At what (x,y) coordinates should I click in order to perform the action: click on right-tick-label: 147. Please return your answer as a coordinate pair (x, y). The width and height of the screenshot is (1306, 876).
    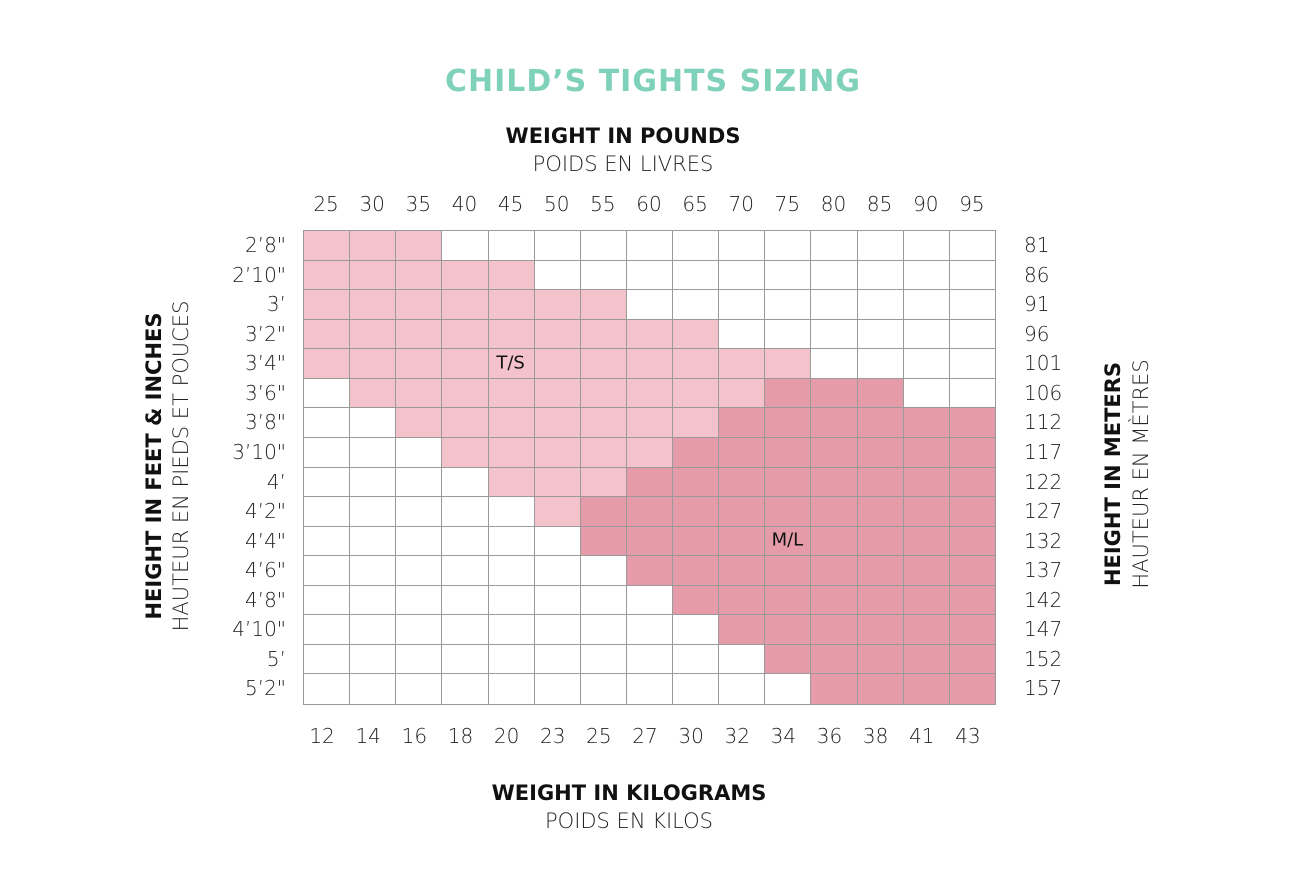
    Looking at the image, I should click on (1043, 629).